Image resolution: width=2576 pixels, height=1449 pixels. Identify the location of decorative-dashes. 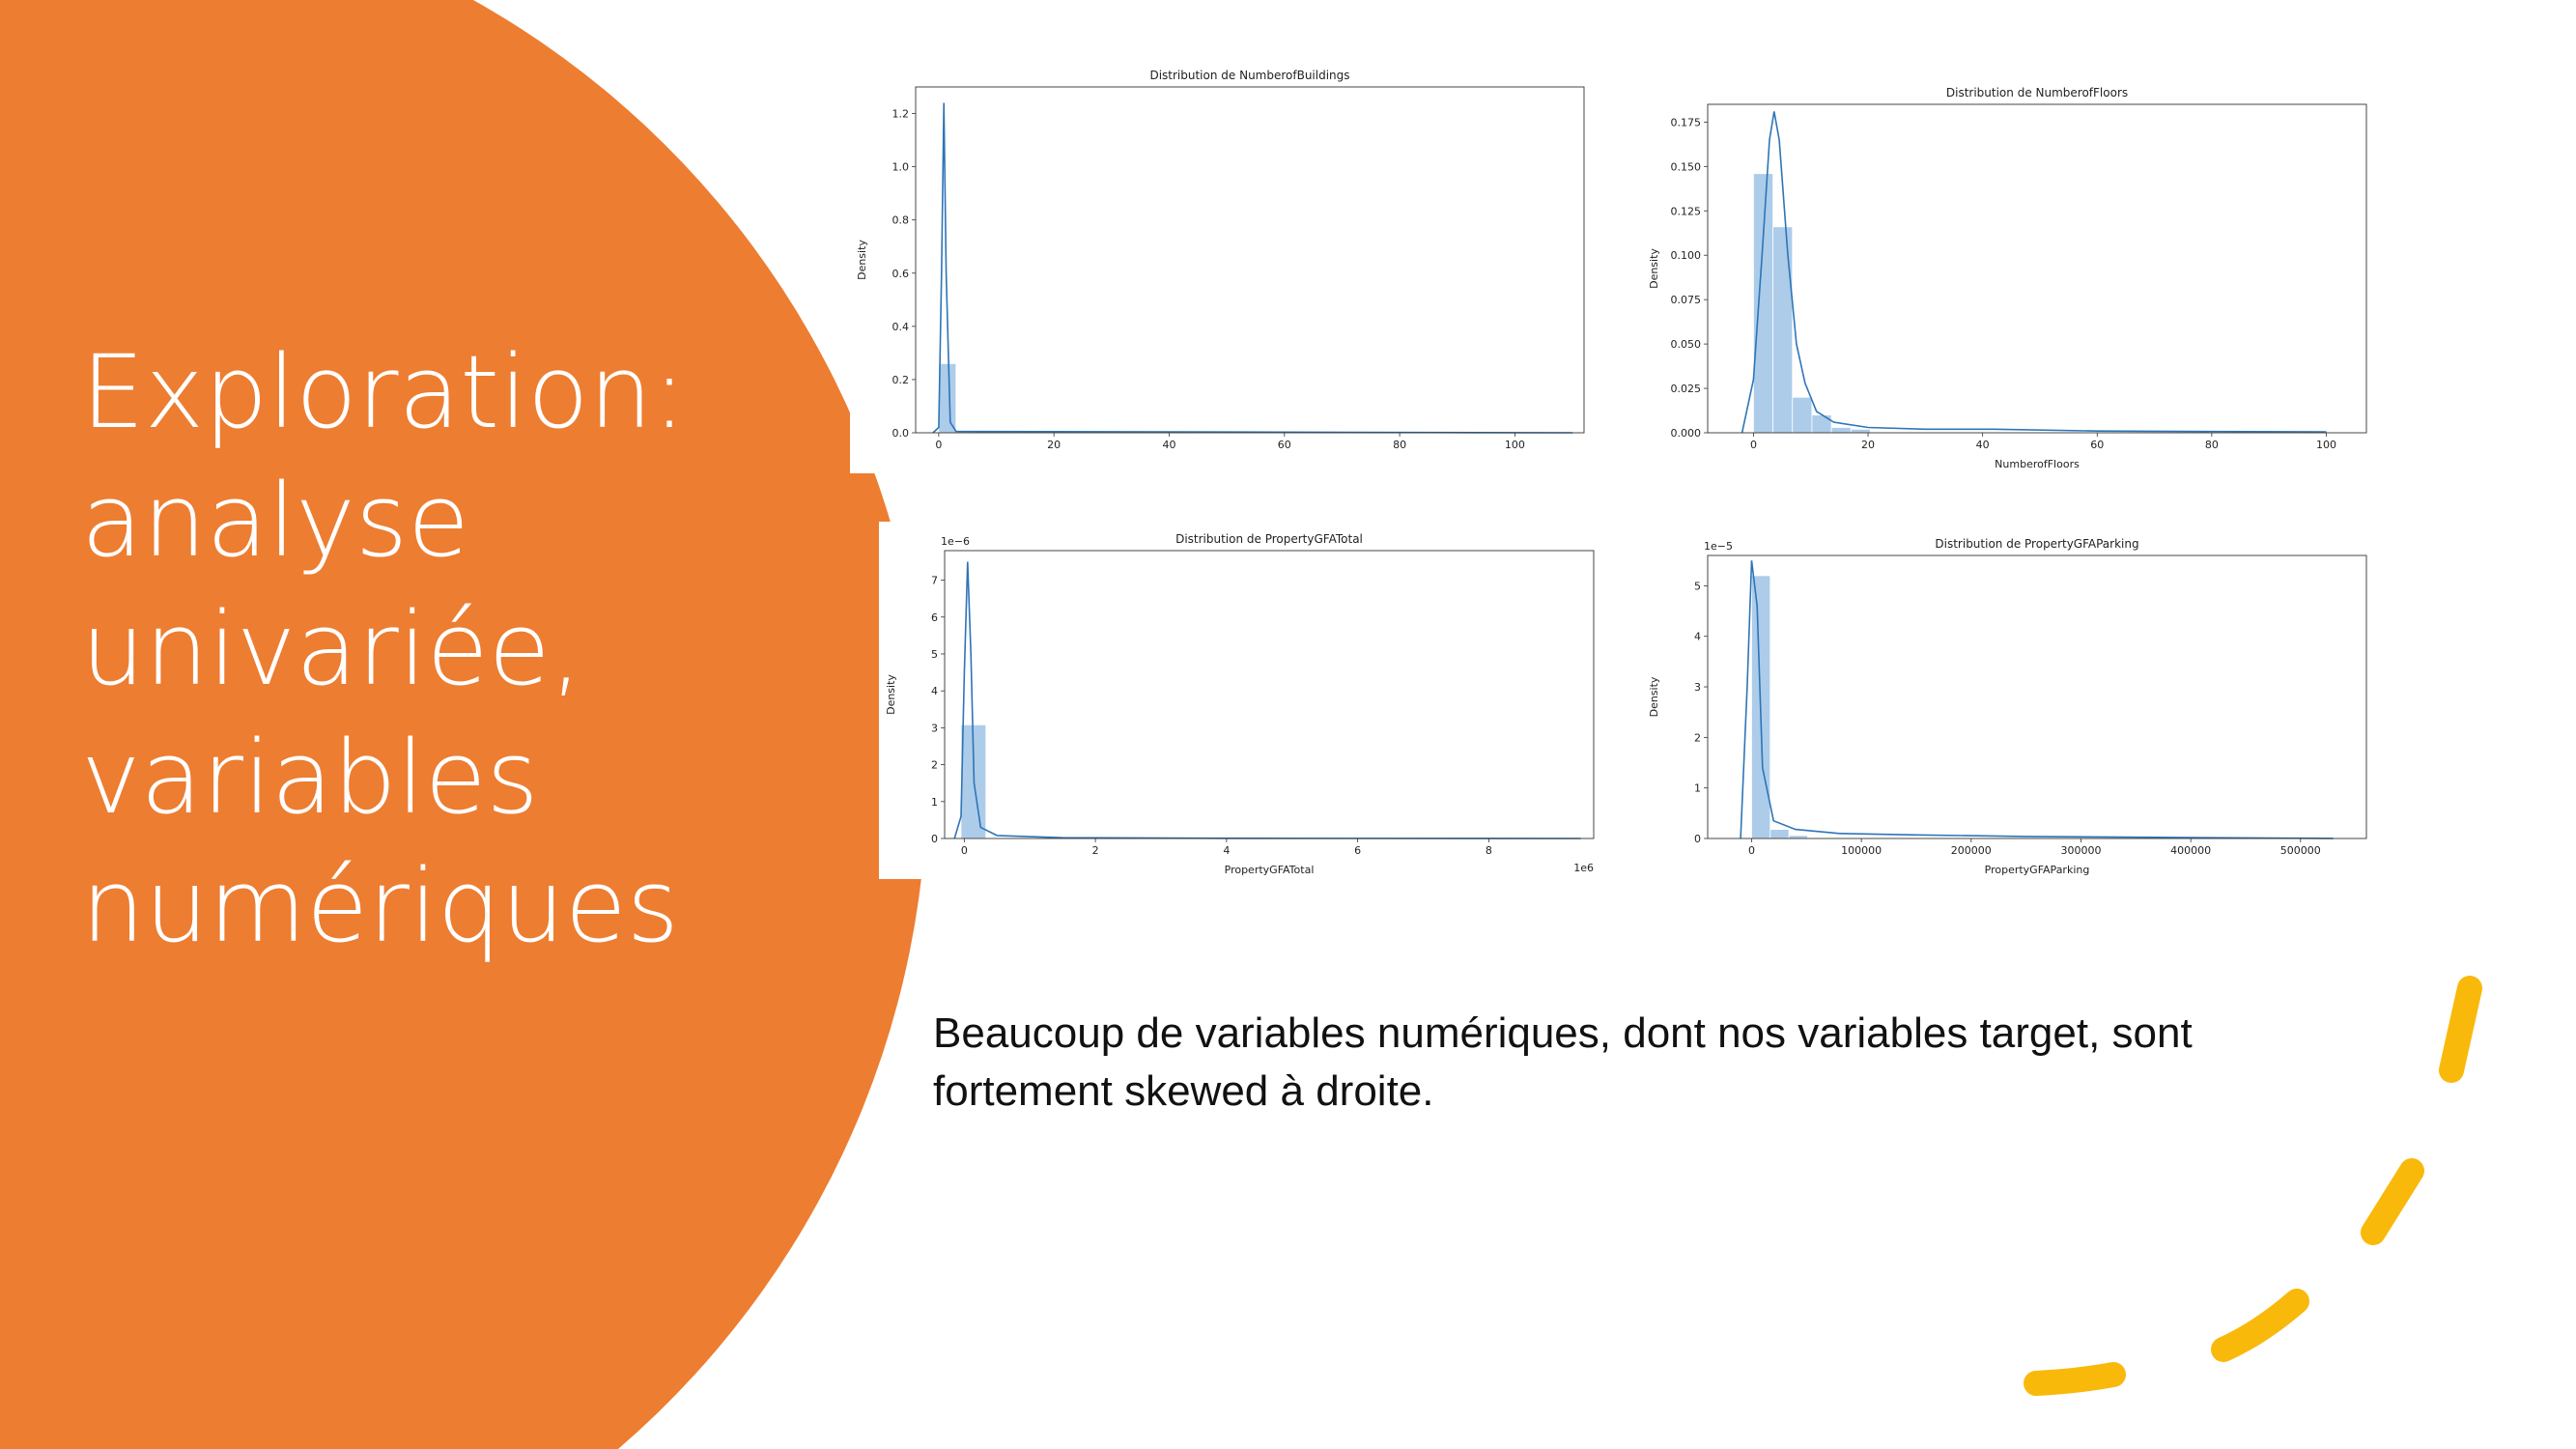
(2253, 1186).